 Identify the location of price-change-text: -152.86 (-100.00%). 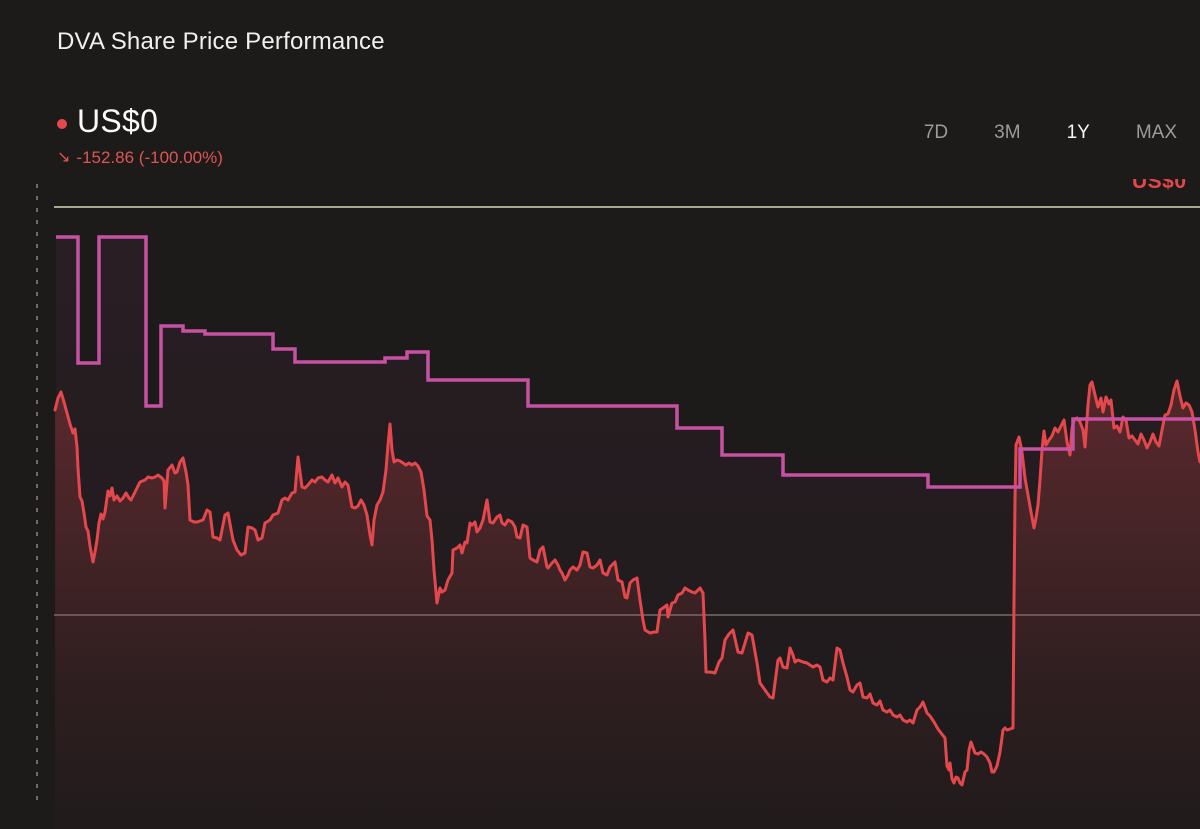
(149, 157).